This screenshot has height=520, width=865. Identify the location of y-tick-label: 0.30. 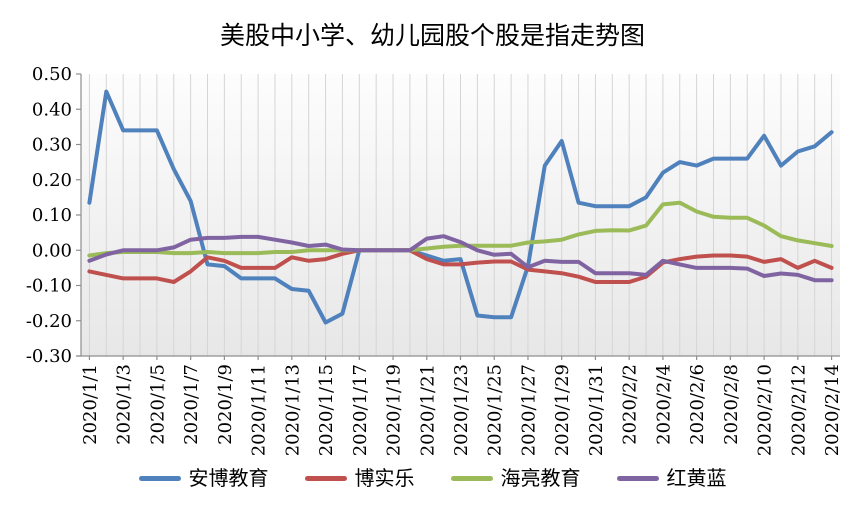
(52, 145).